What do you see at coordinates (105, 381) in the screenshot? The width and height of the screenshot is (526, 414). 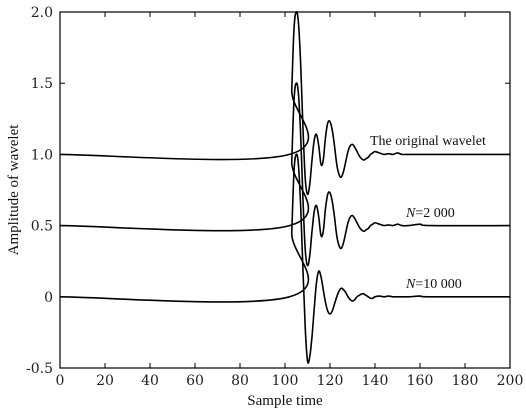 I see `x-tick-label: 20` at bounding box center [105, 381].